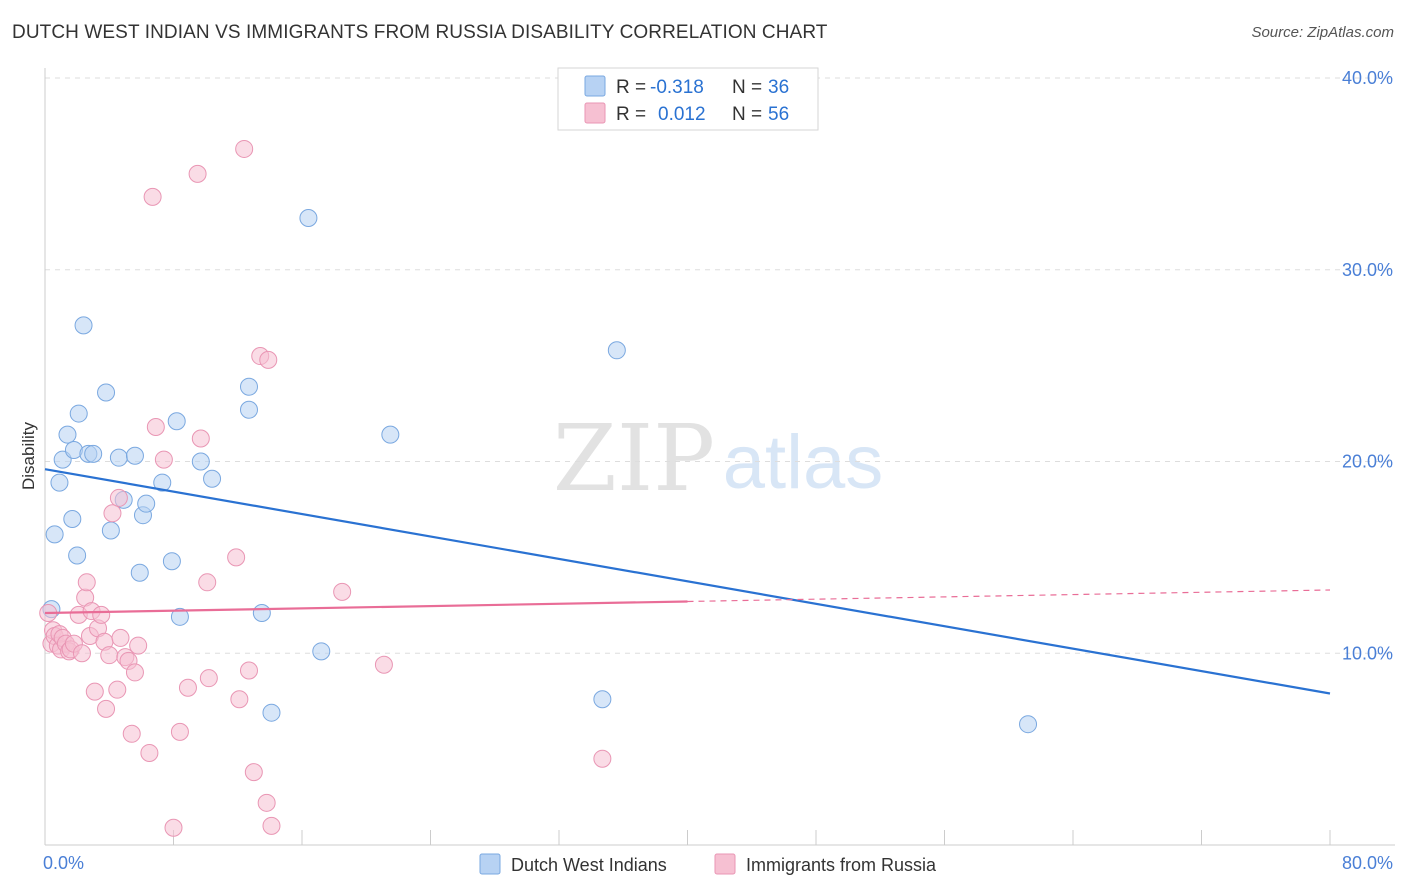 This screenshot has width=1406, height=892. Describe the element at coordinates (841, 865) in the screenshot. I see `series-legend-label-pink: Immigrants from Russia` at that location.